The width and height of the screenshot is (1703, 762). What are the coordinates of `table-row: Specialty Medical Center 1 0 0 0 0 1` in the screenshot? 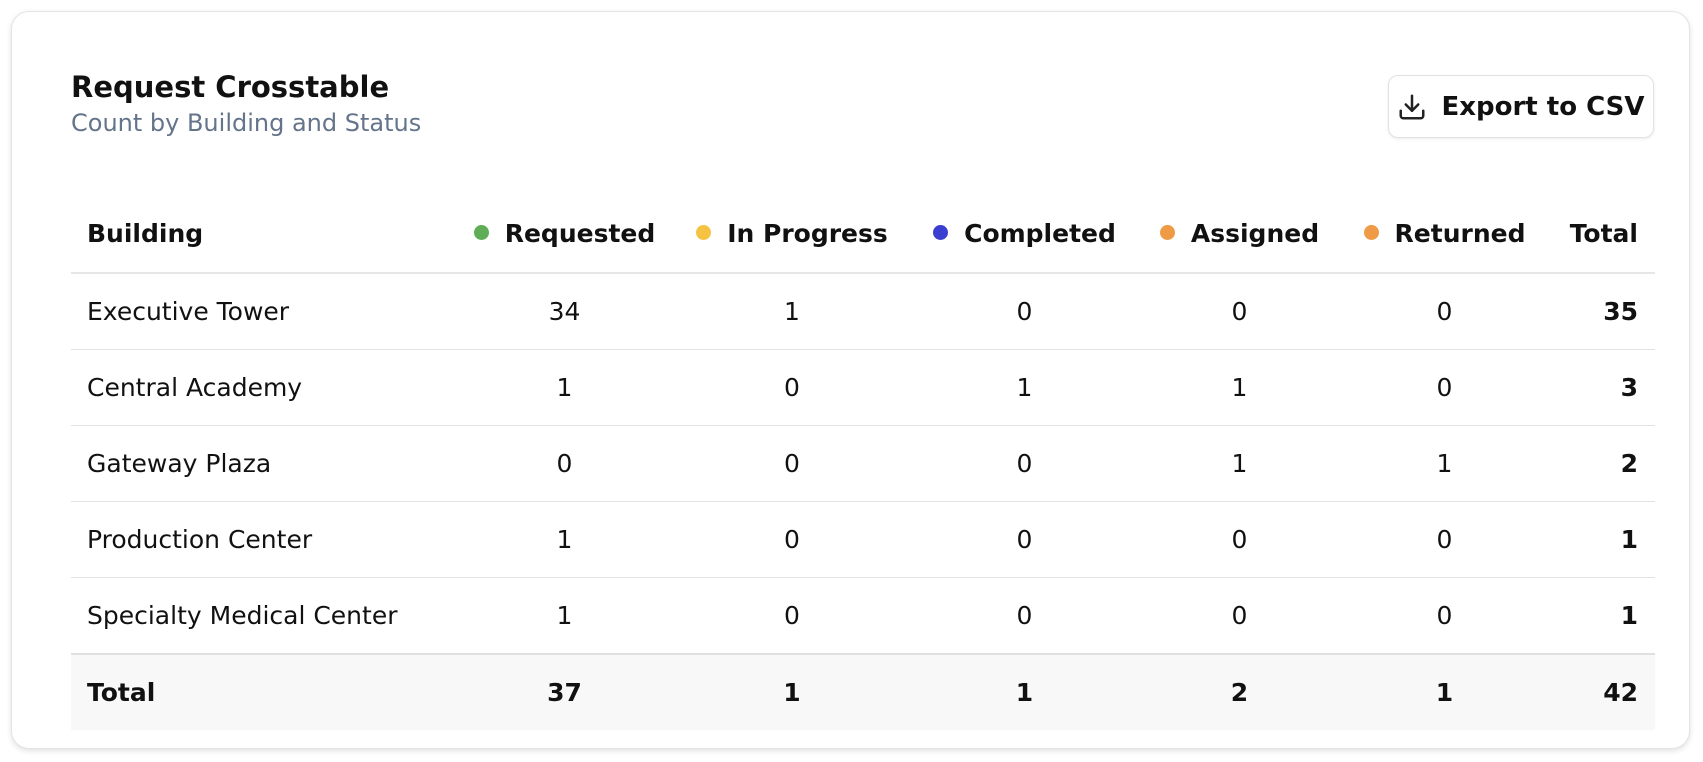 It's located at (863, 616).